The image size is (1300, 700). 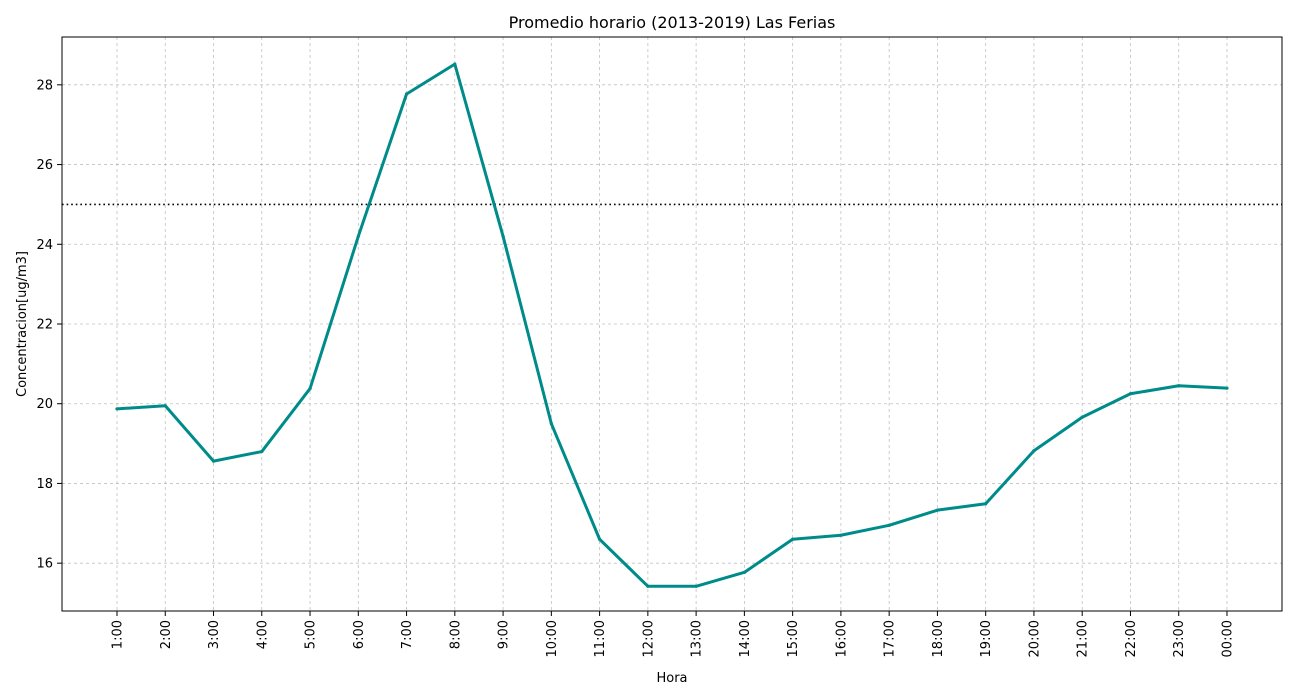 What do you see at coordinates (311, 634) in the screenshot?
I see `x-tick-label: 5:00` at bounding box center [311, 634].